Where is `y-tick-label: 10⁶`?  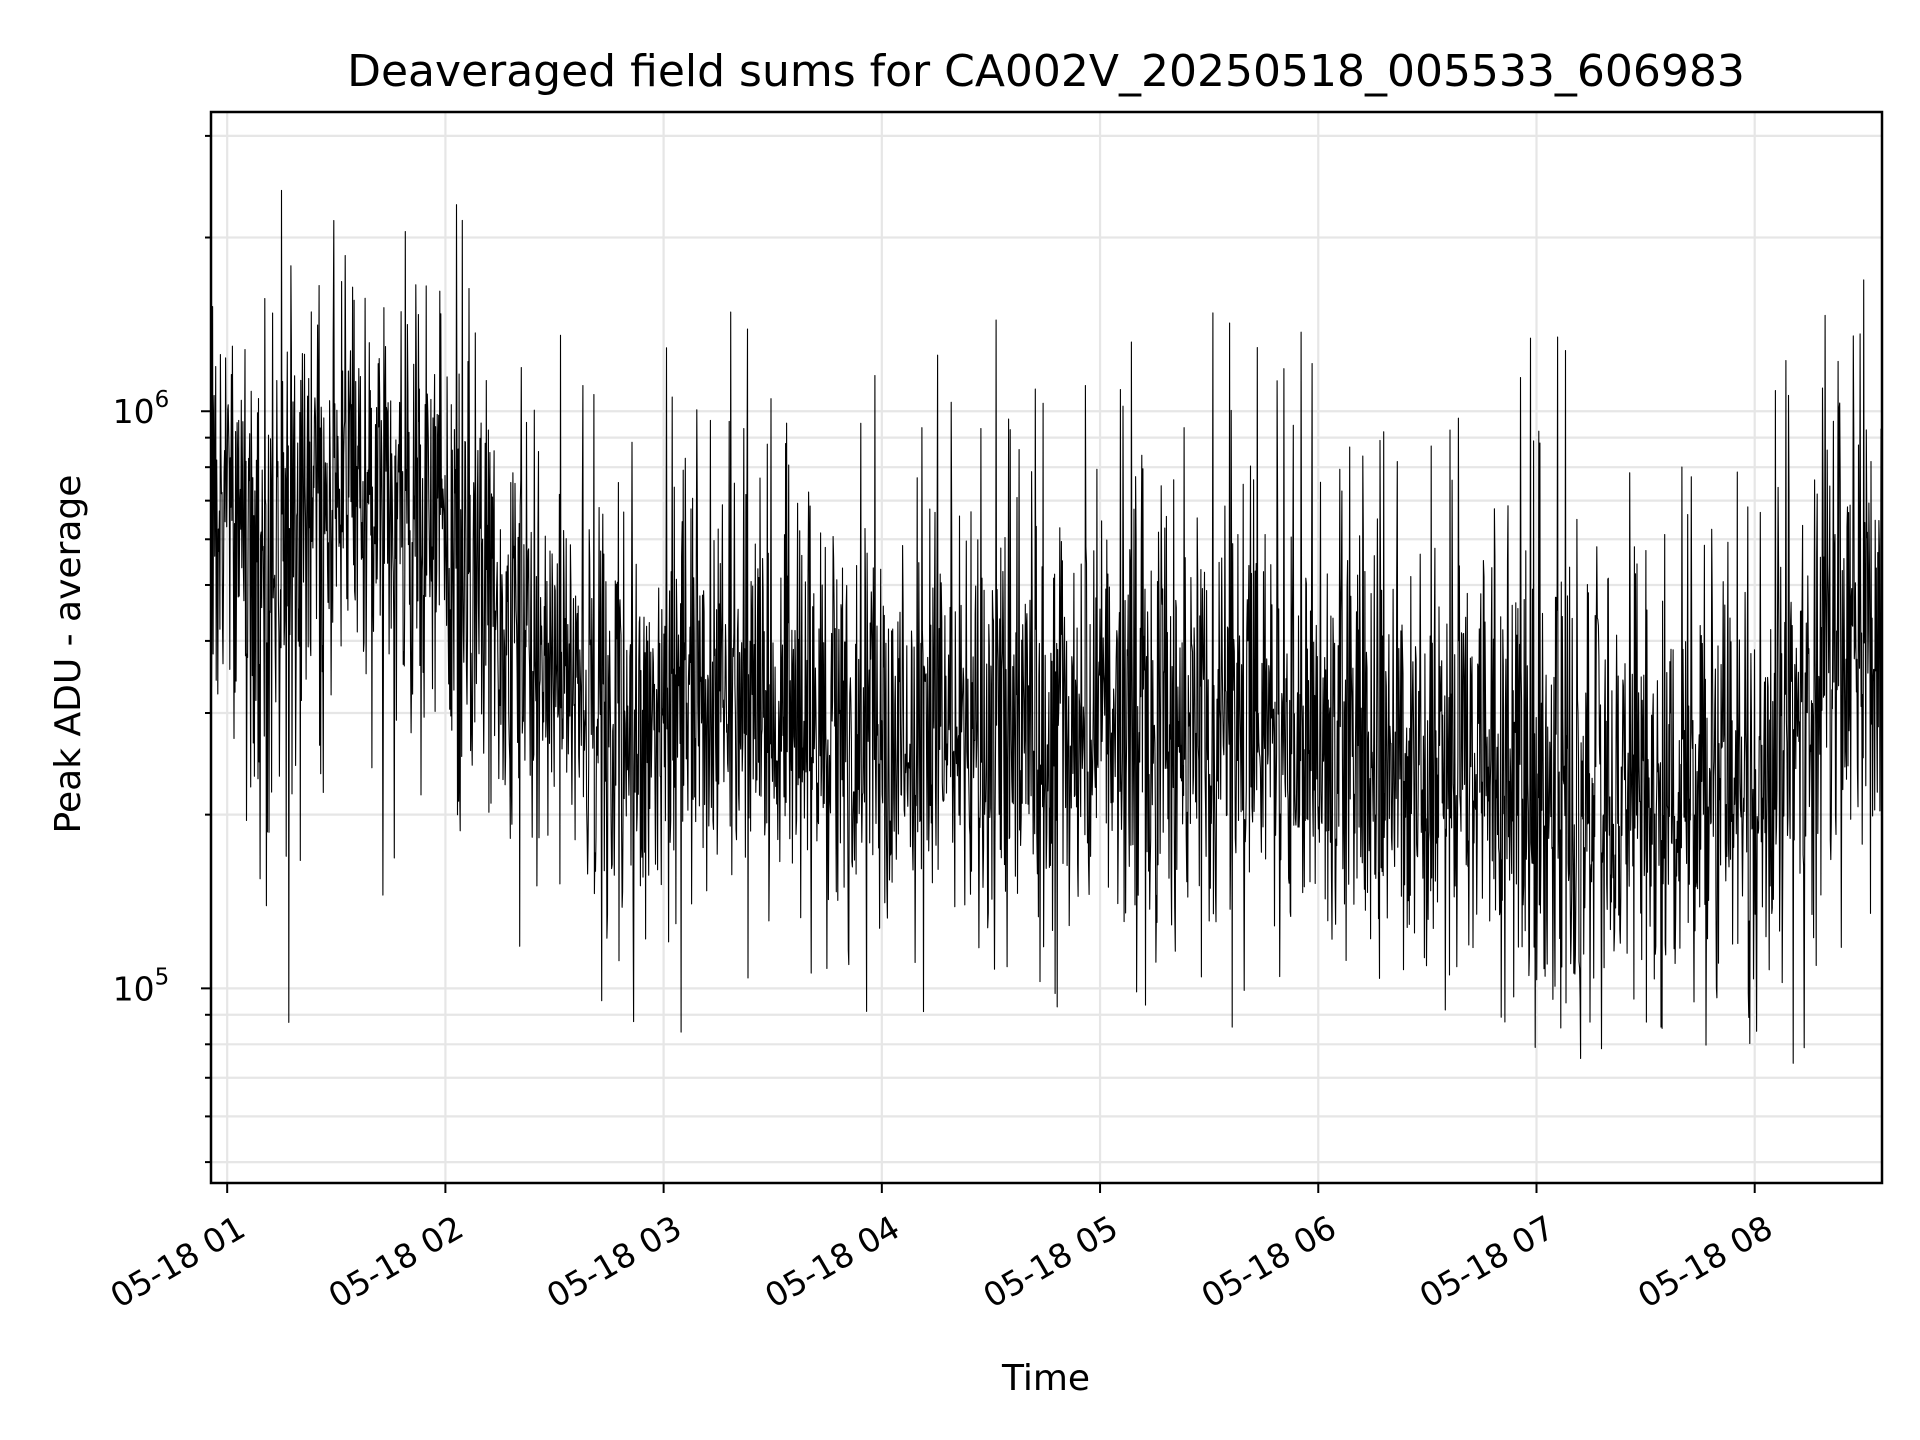
y-tick-label: 10⁶ is located at coordinates (141, 409).